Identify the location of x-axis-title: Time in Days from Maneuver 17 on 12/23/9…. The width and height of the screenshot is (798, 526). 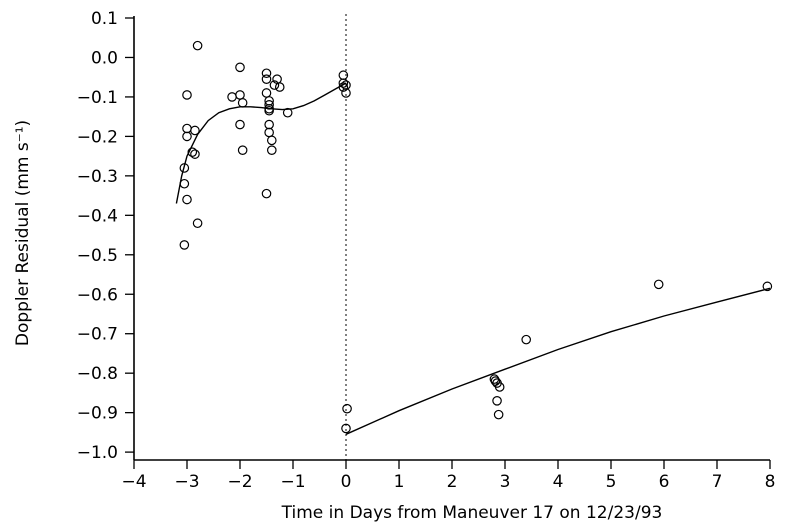
(472, 513).